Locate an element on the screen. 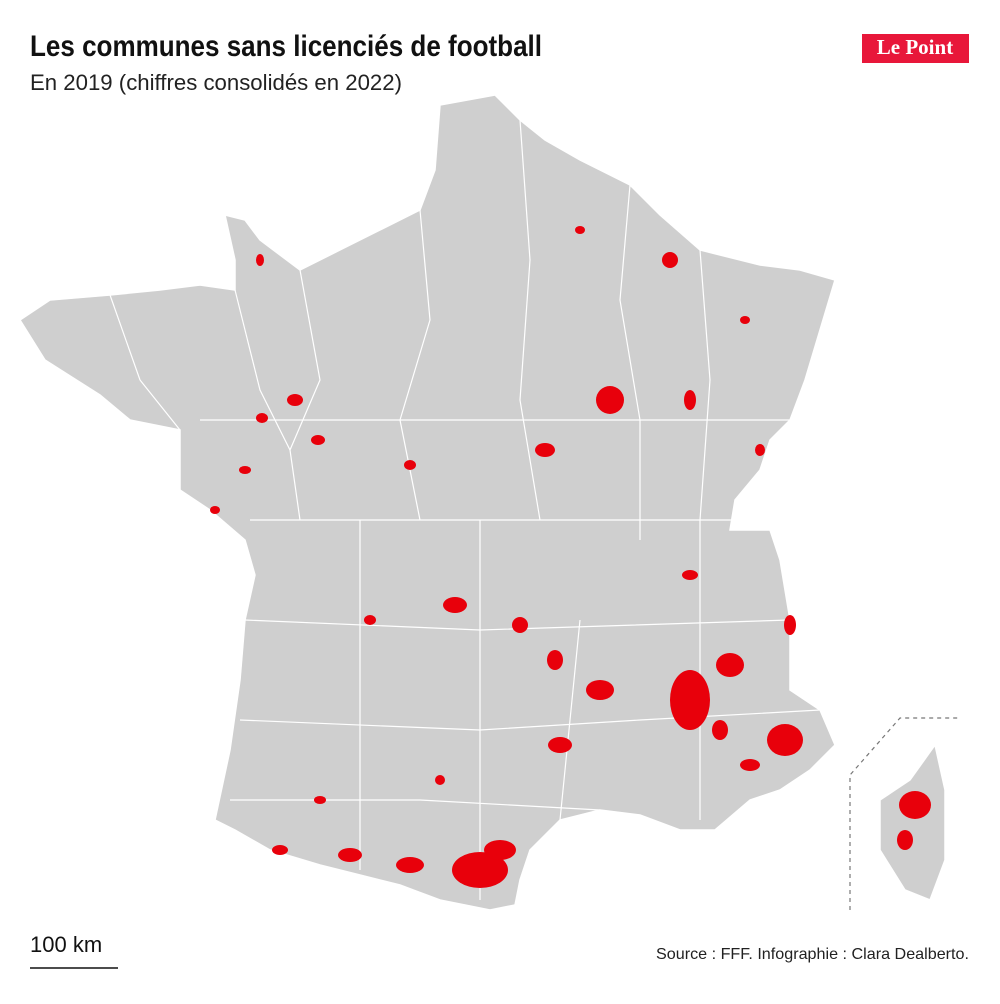 Image resolution: width=1000 pixels, height=1004 pixels. subtitle: En 2019 (chiffres consolidés en 2022) is located at coordinates (216, 82).